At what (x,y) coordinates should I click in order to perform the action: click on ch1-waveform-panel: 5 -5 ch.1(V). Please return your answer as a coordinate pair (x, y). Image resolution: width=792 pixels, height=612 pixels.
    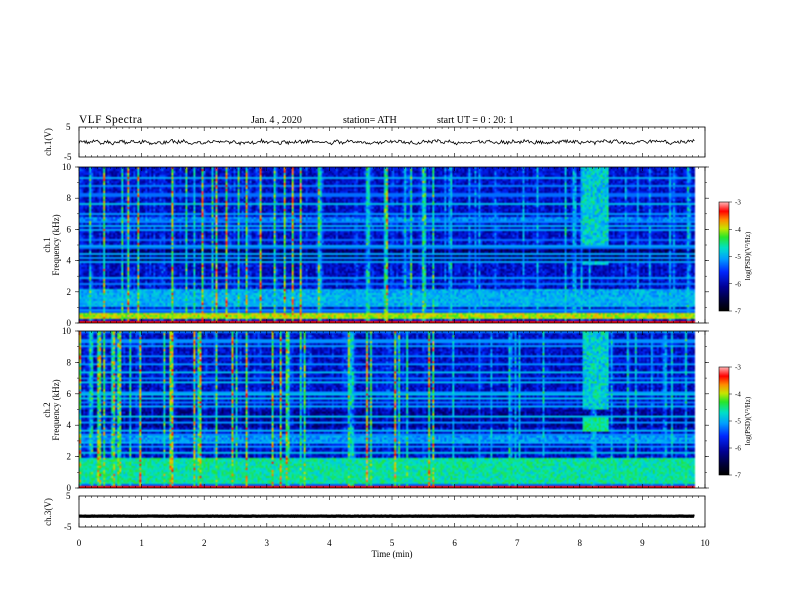
    Looking at the image, I should click on (374, 142).